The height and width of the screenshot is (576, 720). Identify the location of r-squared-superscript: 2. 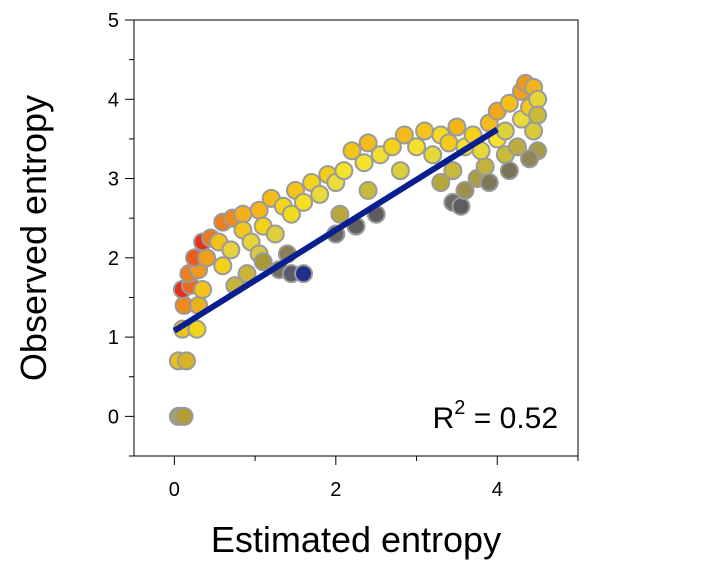
(459, 408).